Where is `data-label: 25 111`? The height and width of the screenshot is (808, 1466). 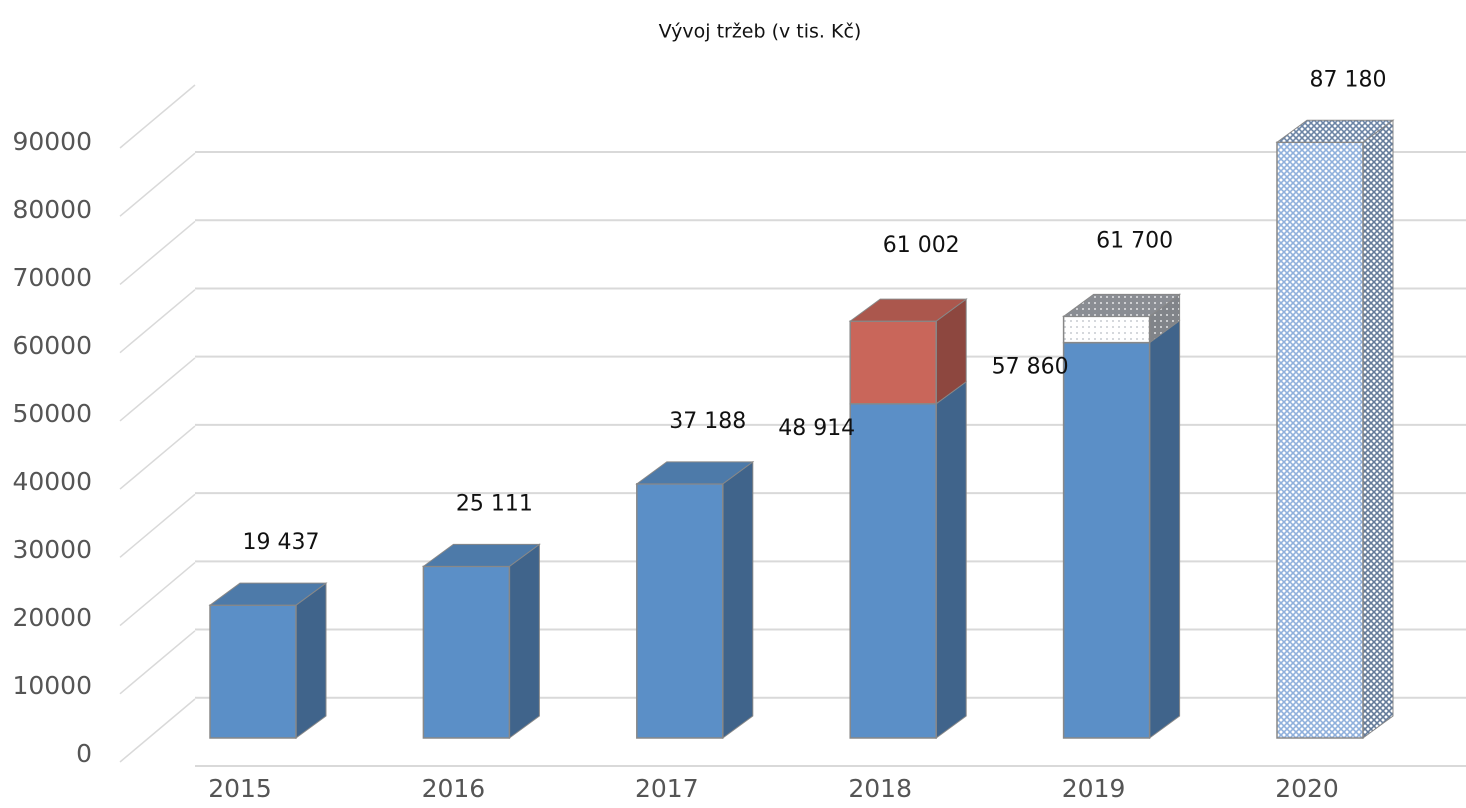
data-label: 25 111 is located at coordinates (494, 503).